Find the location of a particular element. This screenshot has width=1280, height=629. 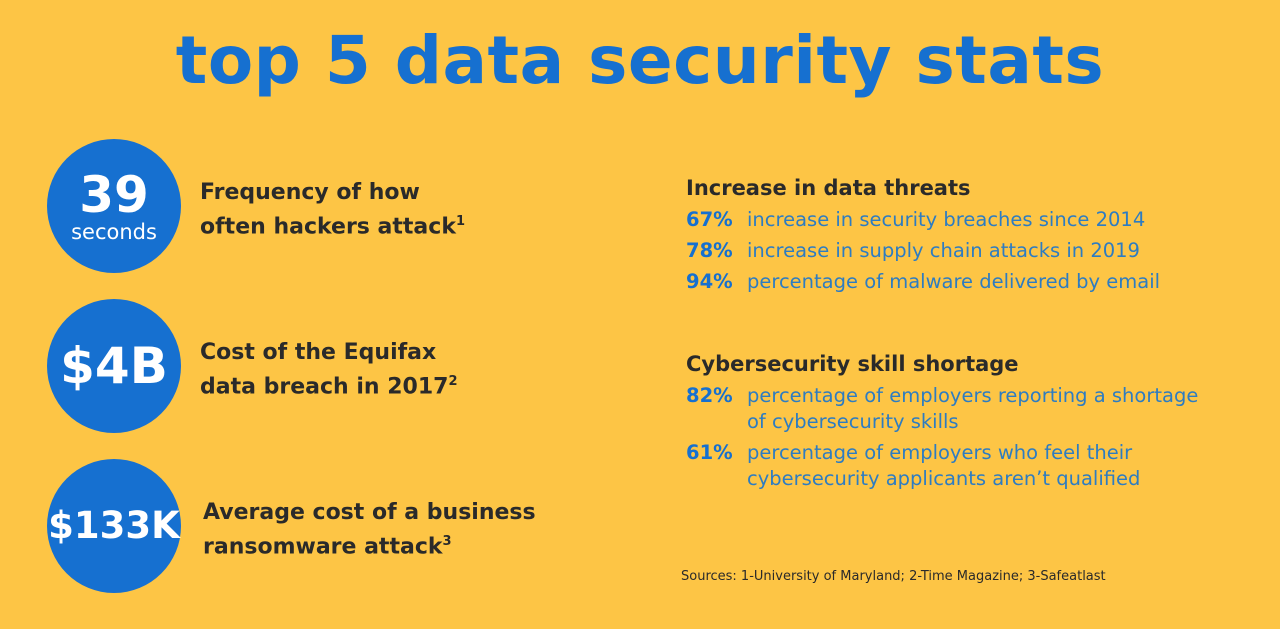

stat-figure: 94% is located at coordinates (709, 281).